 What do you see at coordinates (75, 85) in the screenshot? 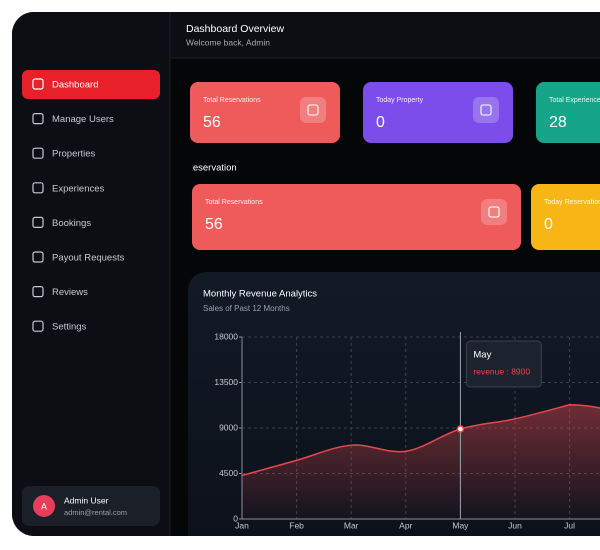
I see `nav-label: Dashboard` at bounding box center [75, 85].